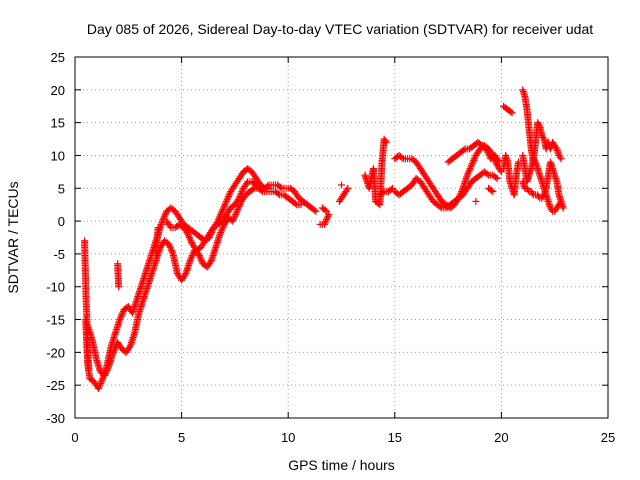 The image size is (640, 480). I want to click on y-axis-label: SDTVAR / TECUs, so click(13, 237).